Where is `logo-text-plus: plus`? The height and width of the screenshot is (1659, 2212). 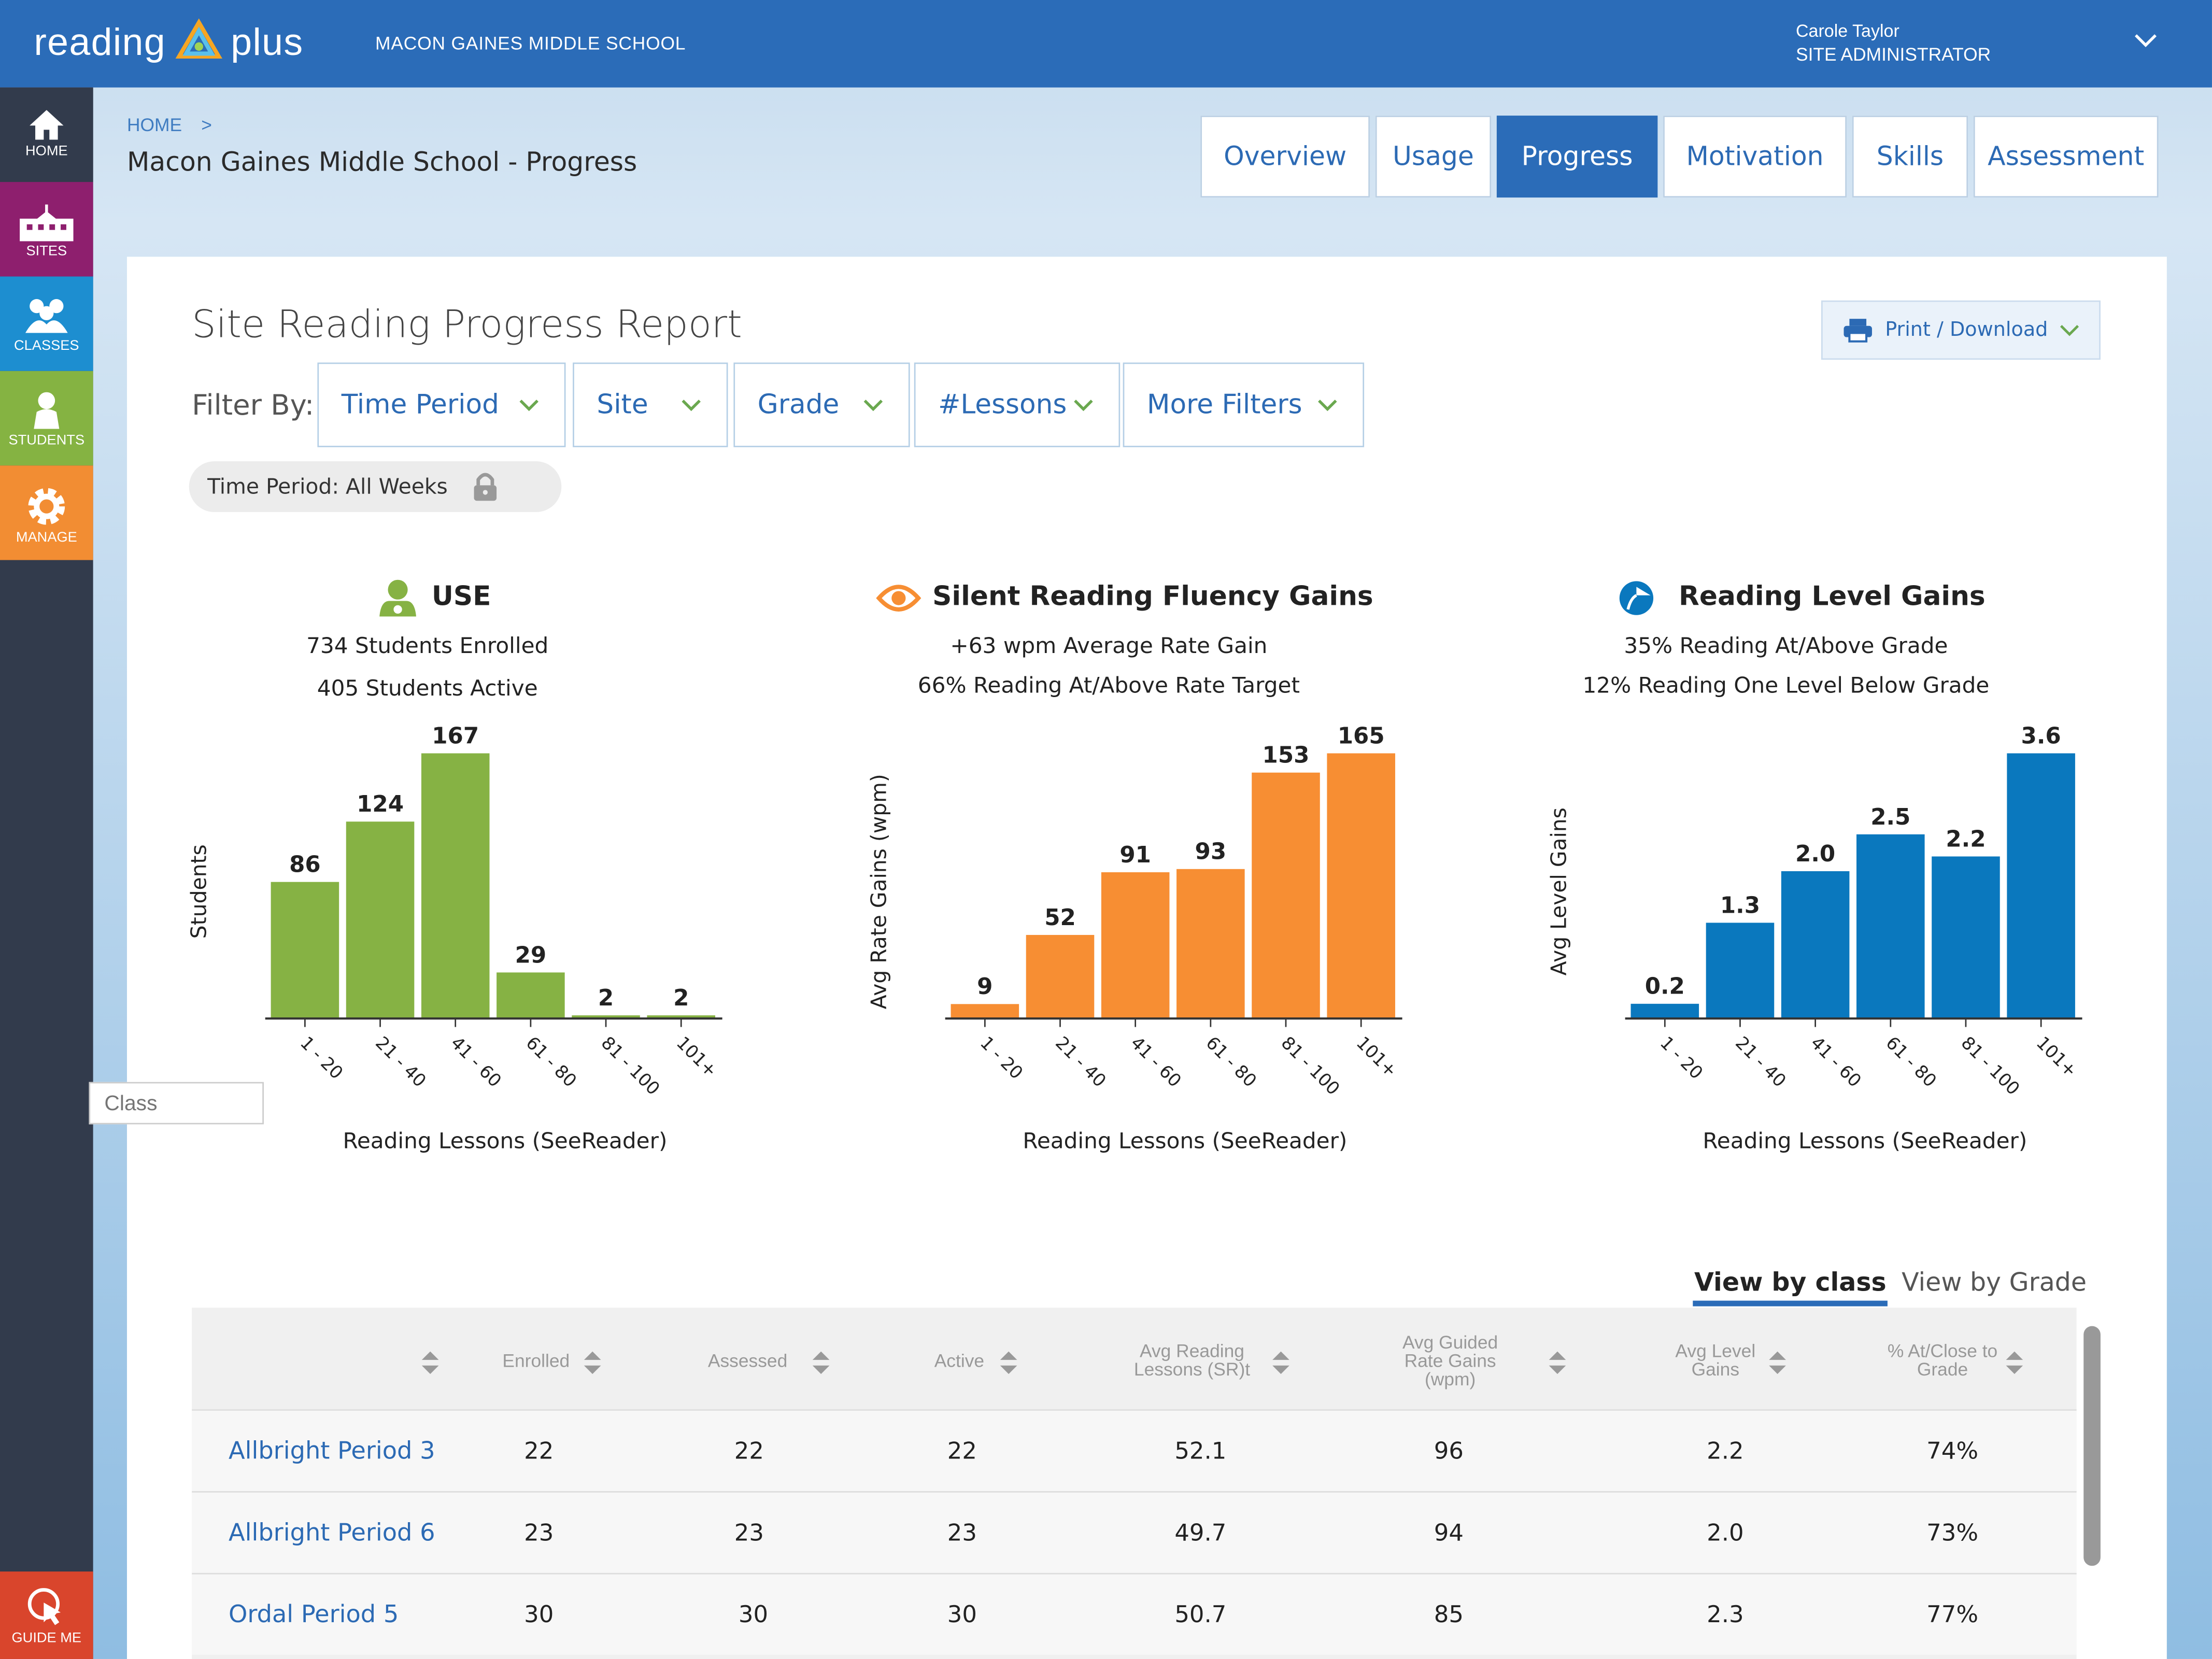 logo-text-plus: plus is located at coordinates (267, 41).